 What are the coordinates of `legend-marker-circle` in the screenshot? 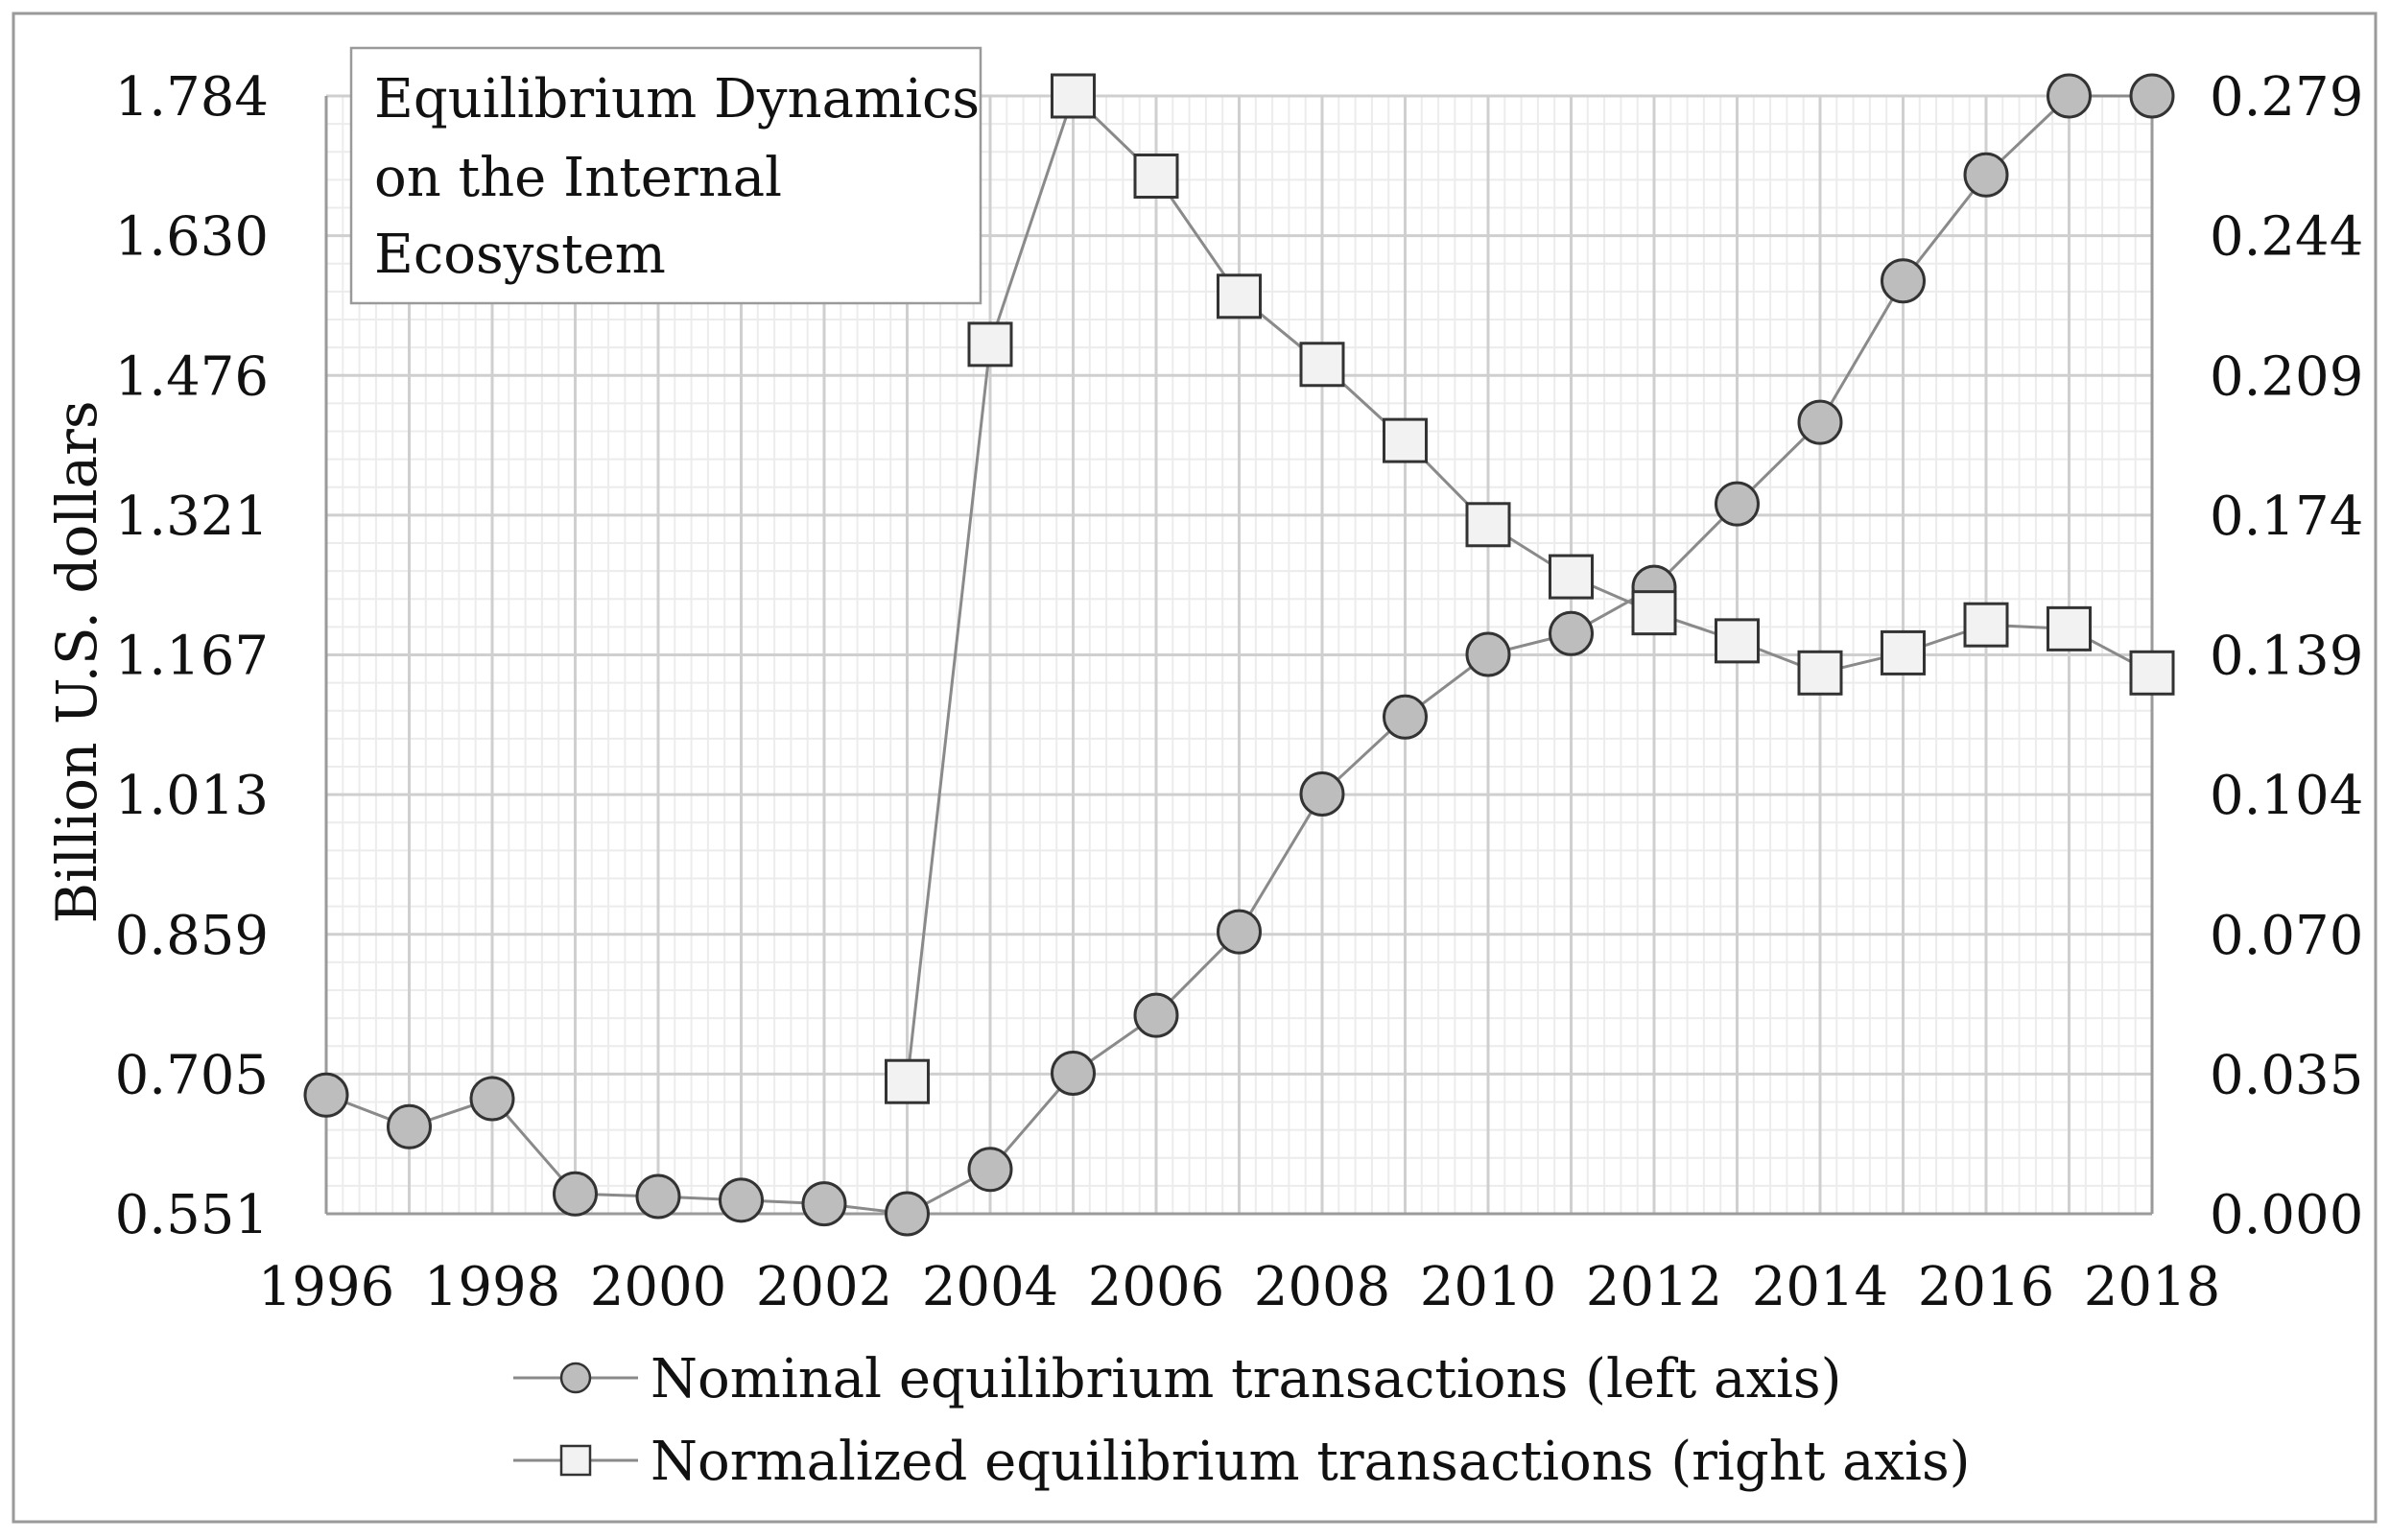 It's located at (575, 1378).